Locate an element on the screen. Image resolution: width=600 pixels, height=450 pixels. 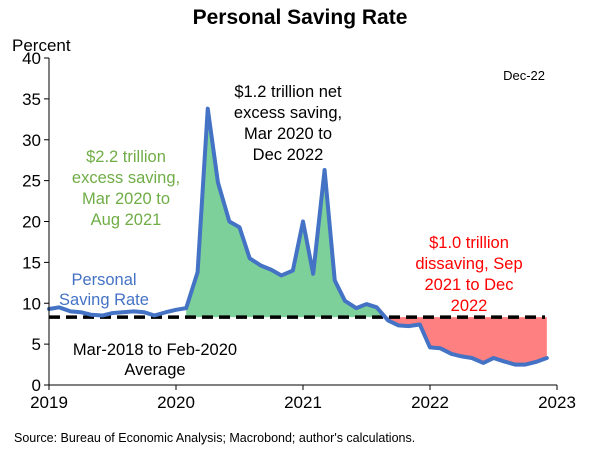
annotation-line: $1.2 trillion net is located at coordinates (288, 92).